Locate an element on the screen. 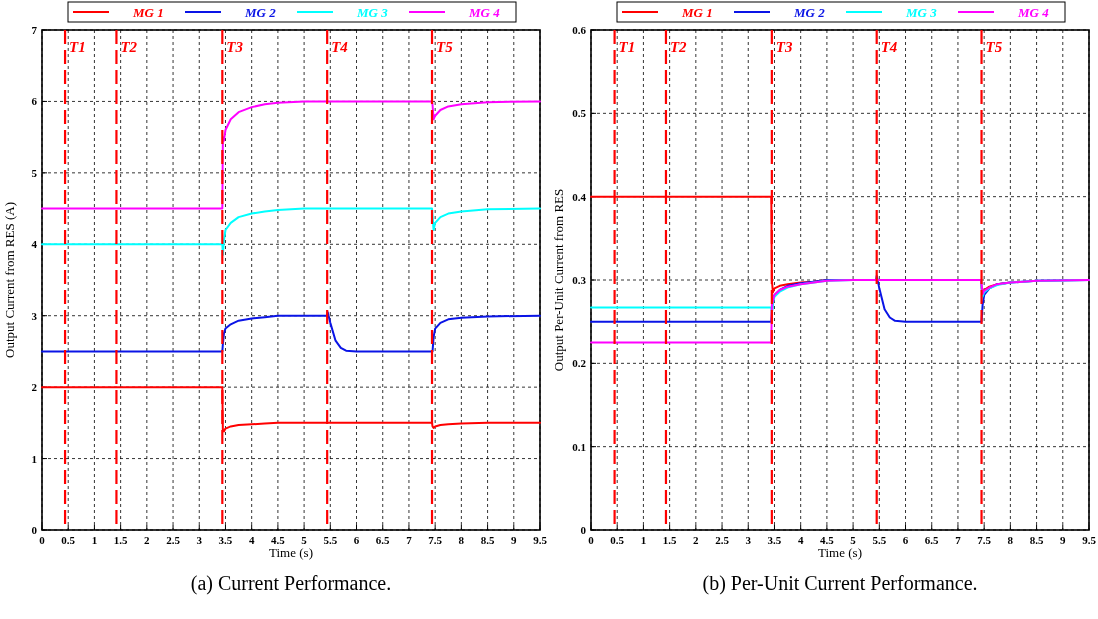 The width and height of the screenshot is (1098, 619). y-tick-label: 0.1 is located at coordinates (579, 446).